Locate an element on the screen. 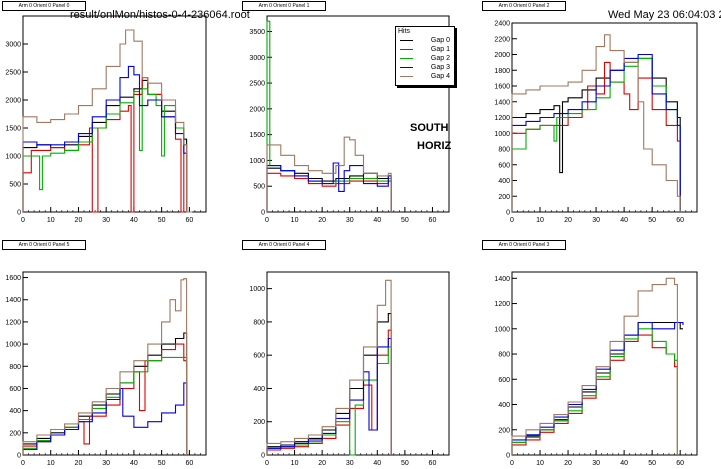 Image resolution: width=721 pixels, height=469 pixels. y-tick-label: 2200 is located at coordinates (502, 39).